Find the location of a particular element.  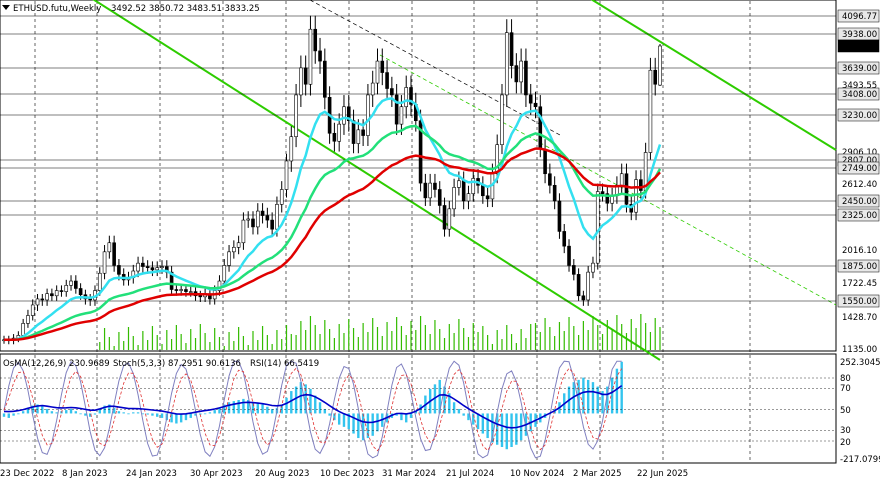

date-tick-label: 23 Dec 2022 is located at coordinates (27, 474).